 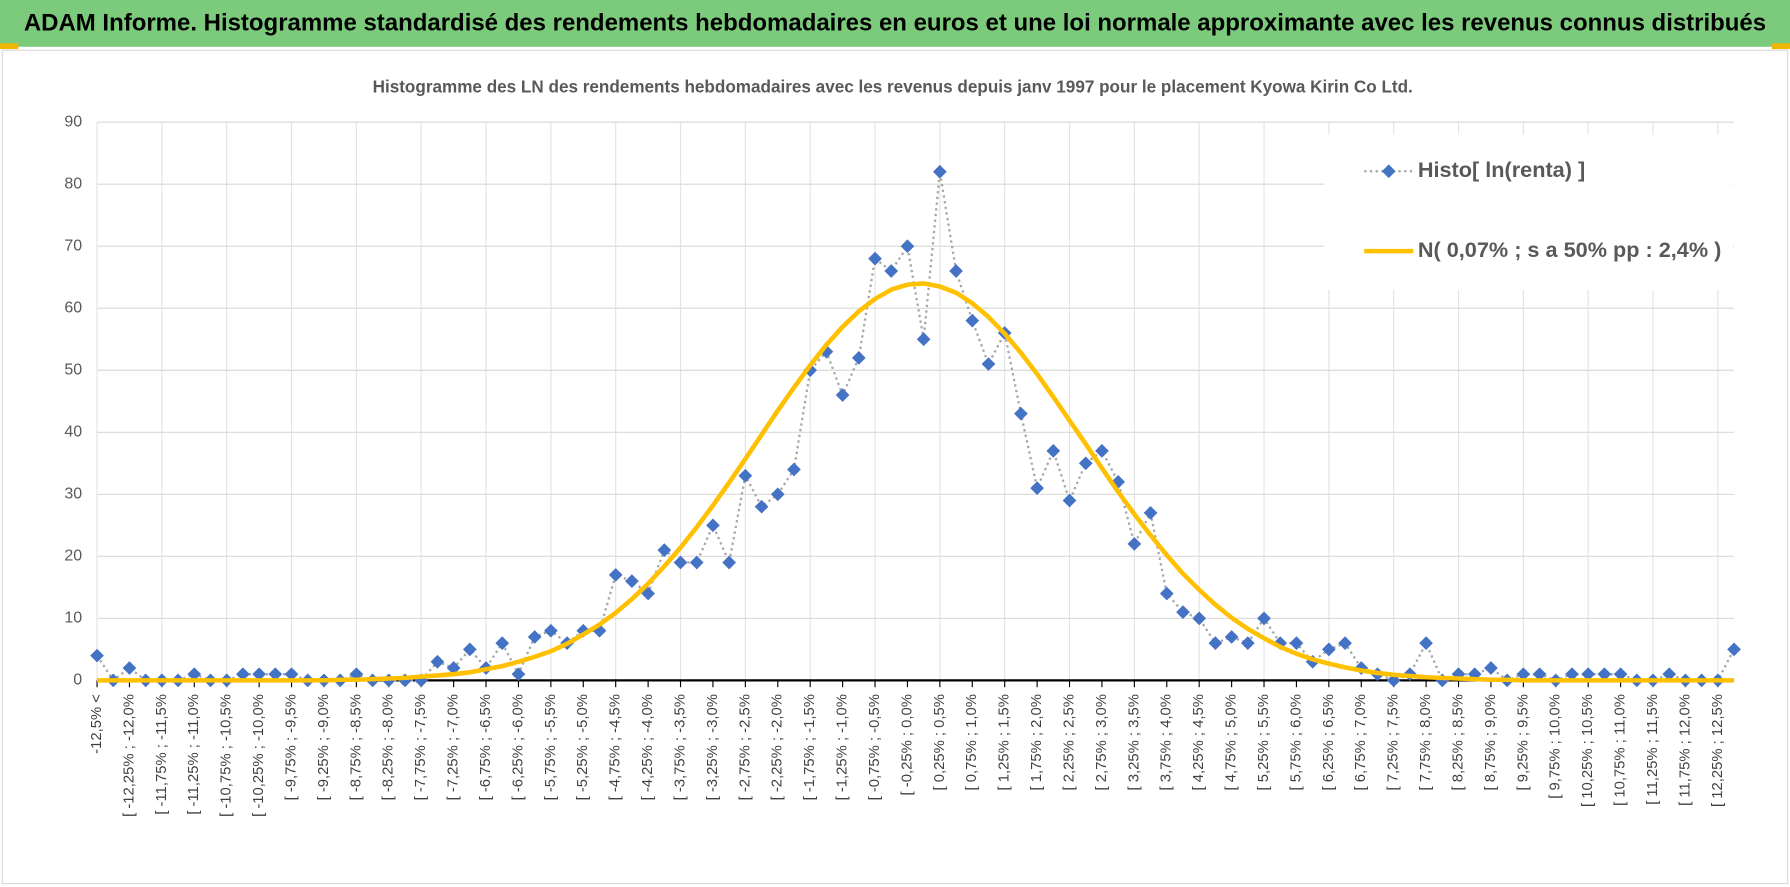 I want to click on y-tick-label: 40, so click(x=73, y=431).